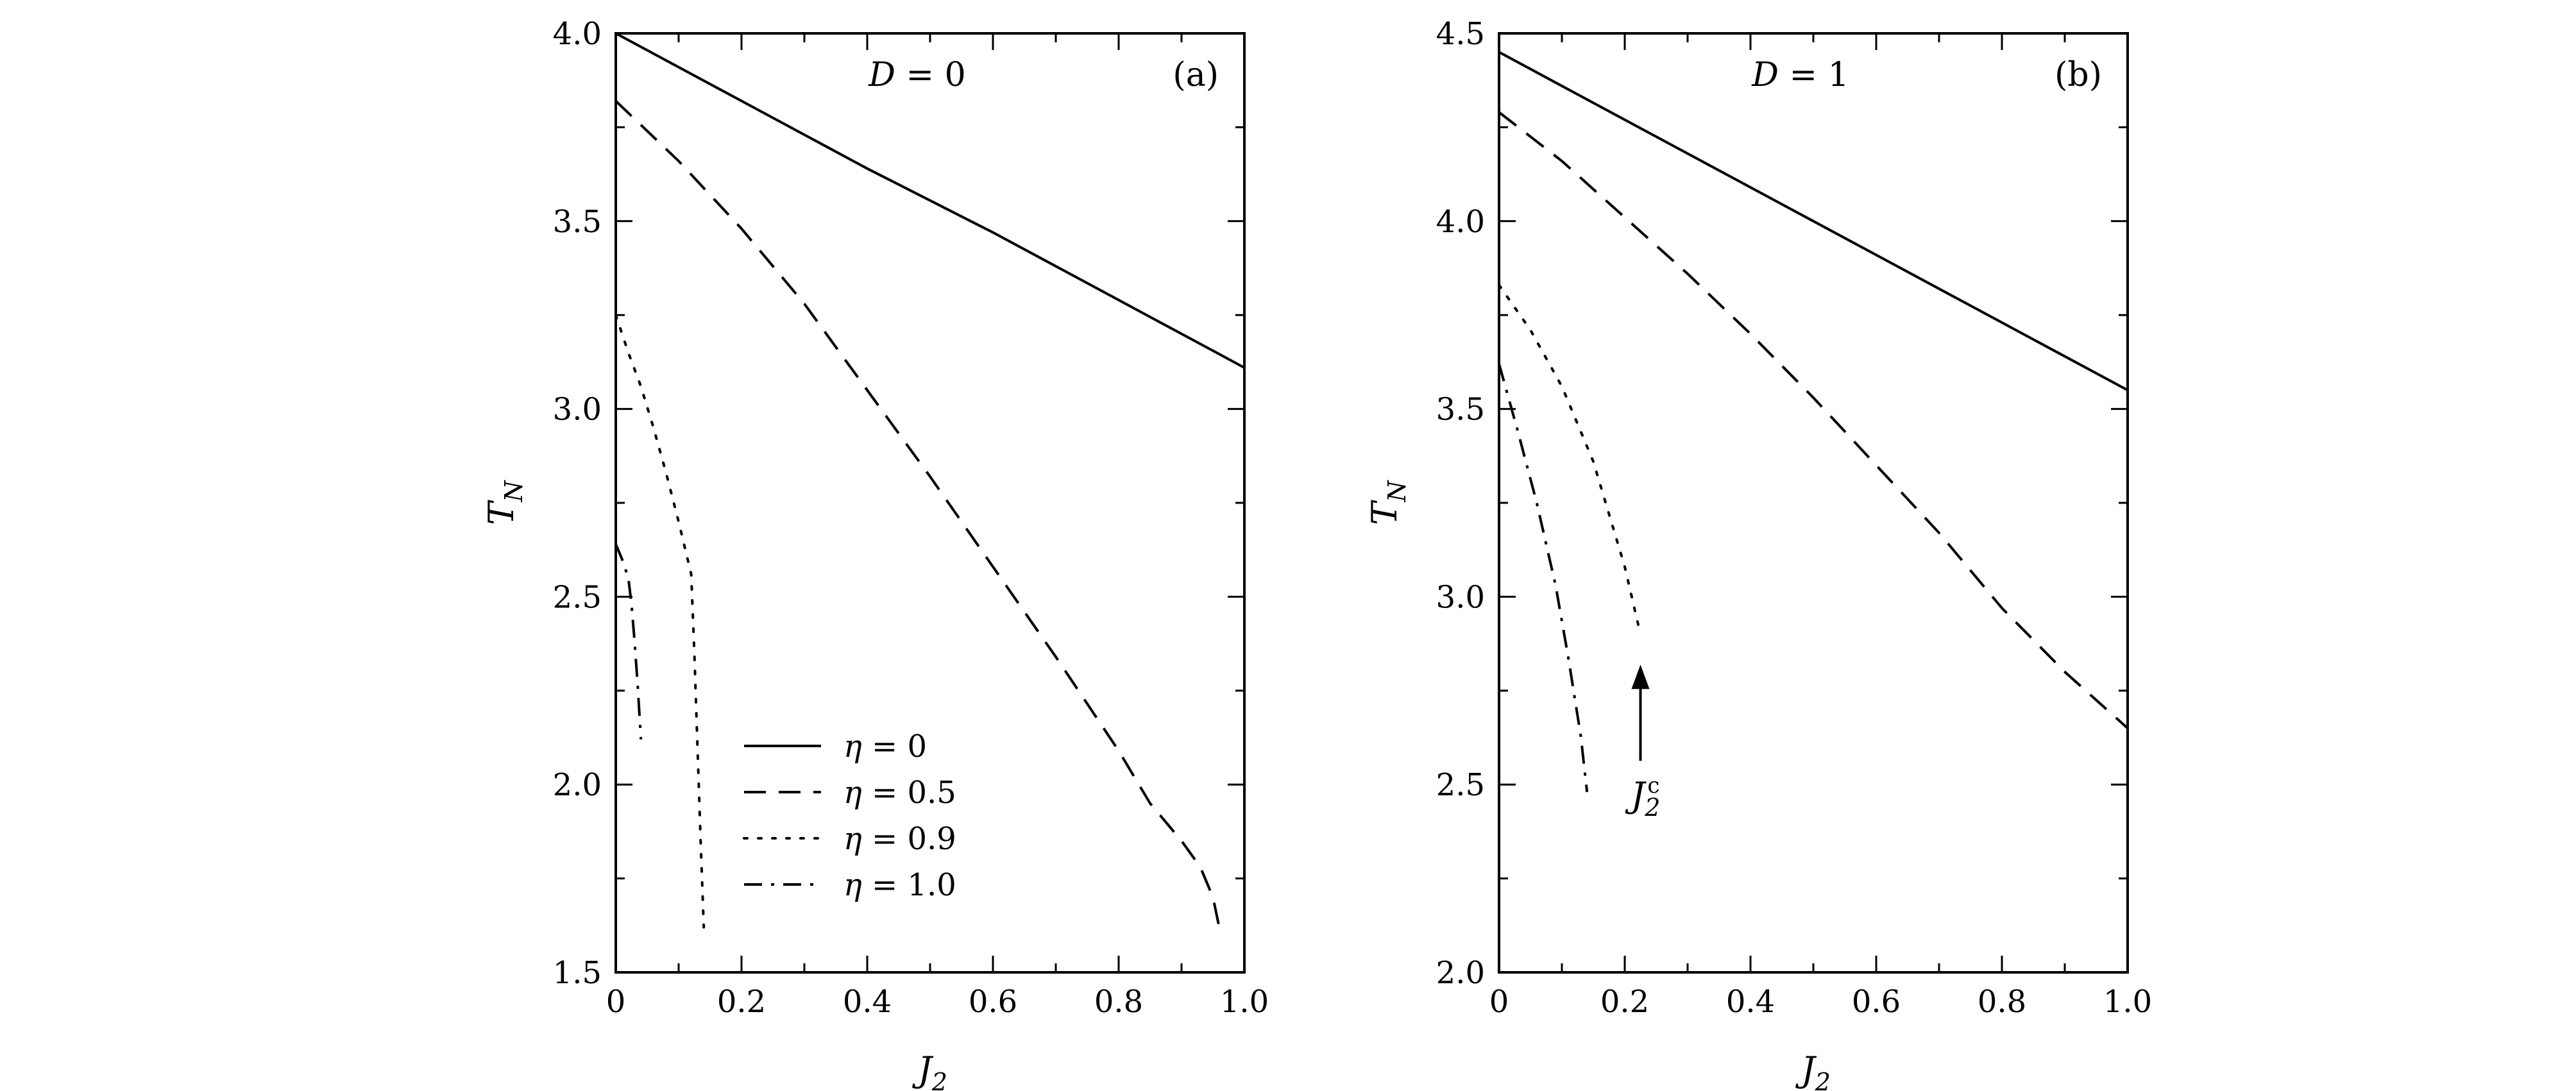  What do you see at coordinates (909, 885) in the screenshot?
I see `legend-label-value: = 1.0` at bounding box center [909, 885].